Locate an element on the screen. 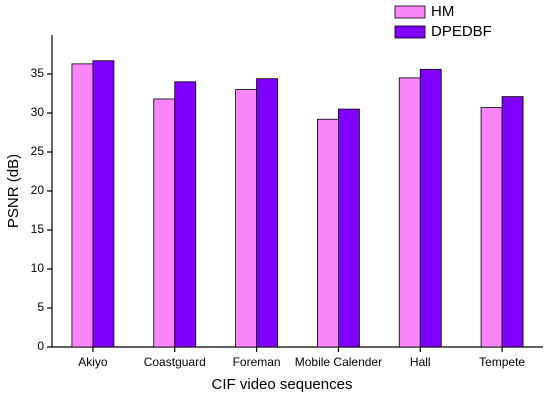 This screenshot has width=550, height=405. x-tick-label: Foreman is located at coordinates (257, 362).